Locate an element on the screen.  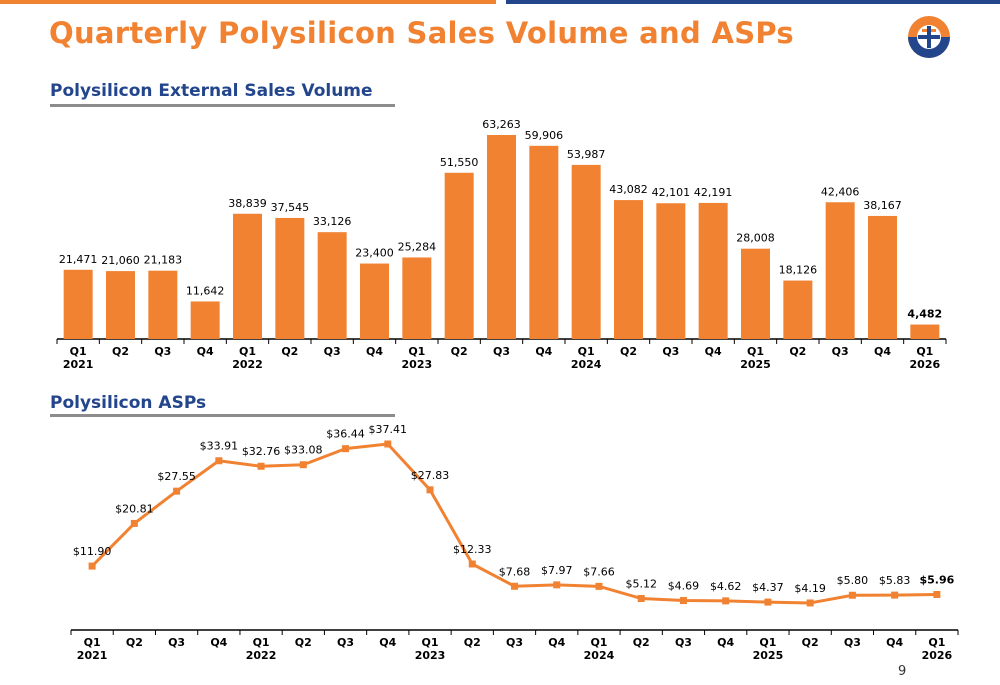
volume-data-label: 37,545 is located at coordinates (290, 207).